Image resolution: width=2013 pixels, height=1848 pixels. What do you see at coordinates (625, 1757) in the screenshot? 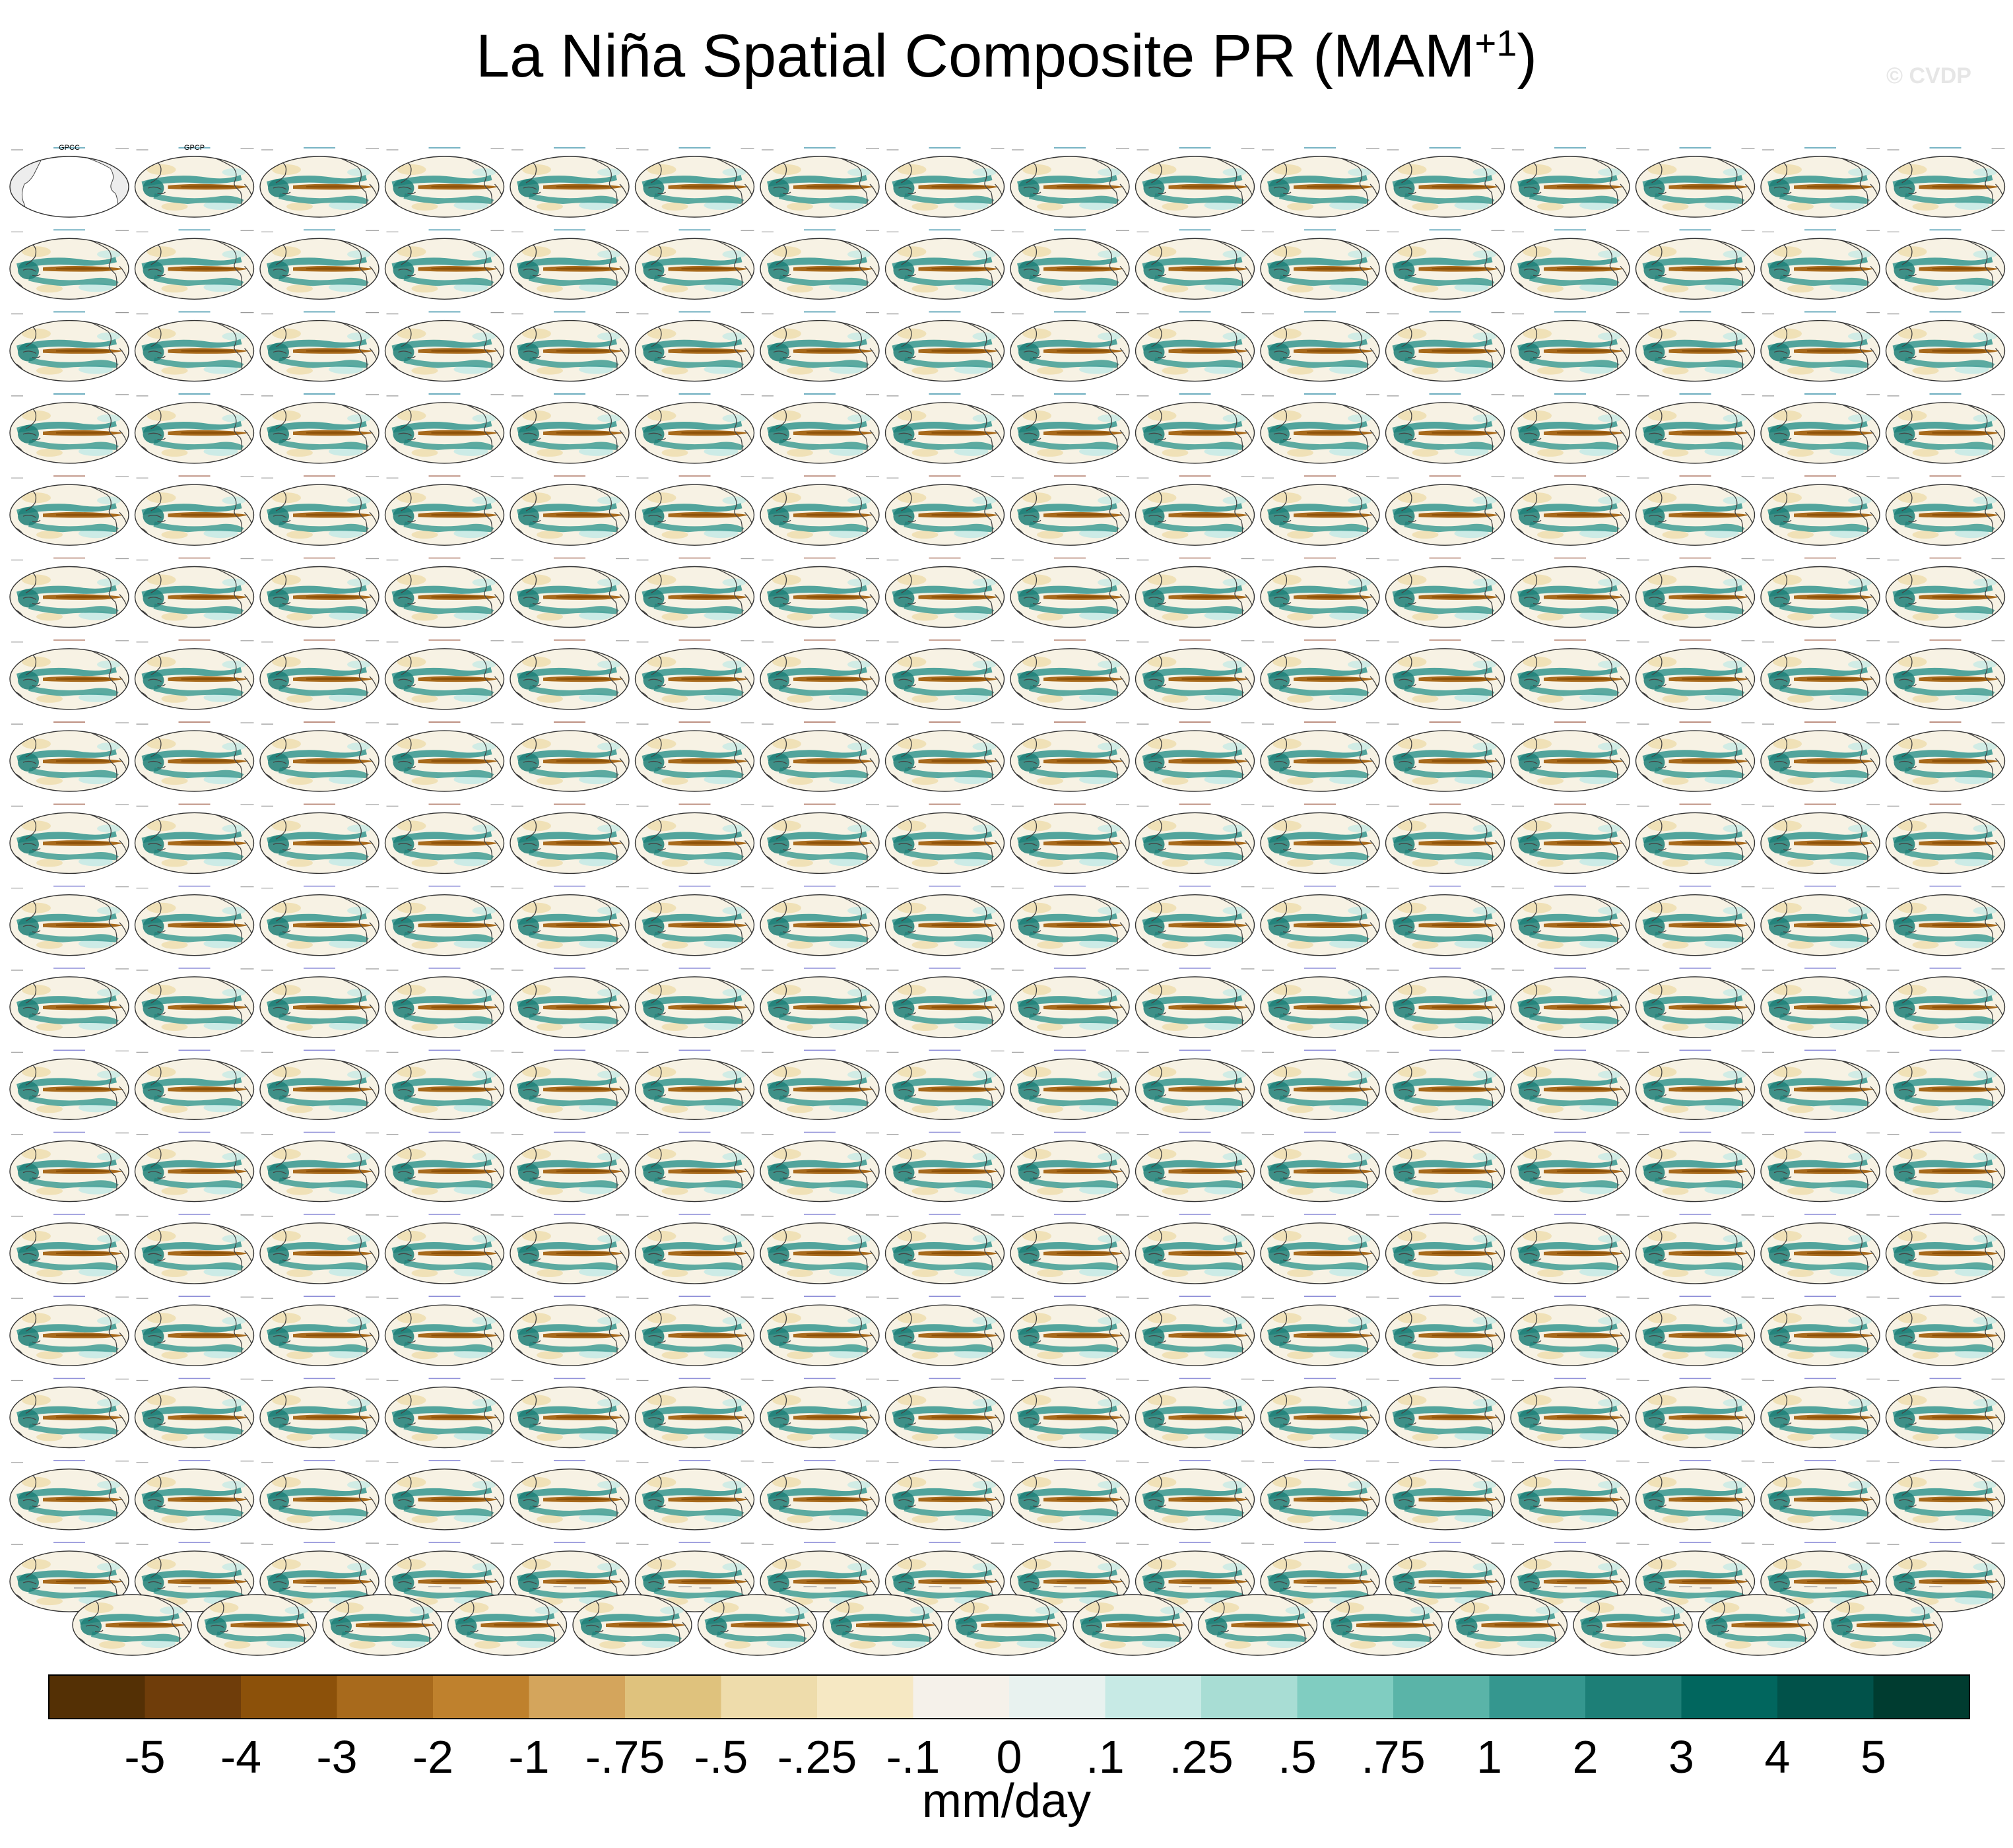
I see `colorbar-tick-label: -.75` at bounding box center [625, 1757].